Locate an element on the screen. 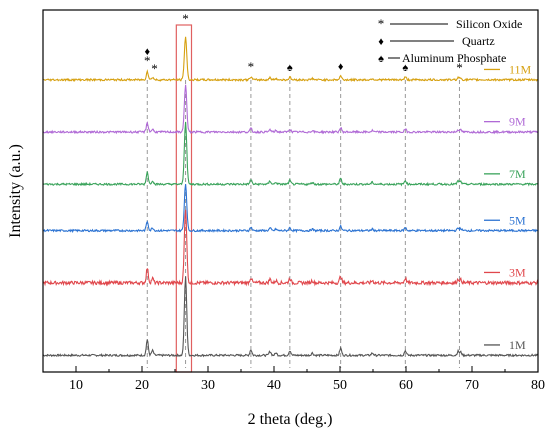 This screenshot has height=437, width=550. series-label-7M: 7M is located at coordinates (517, 174).